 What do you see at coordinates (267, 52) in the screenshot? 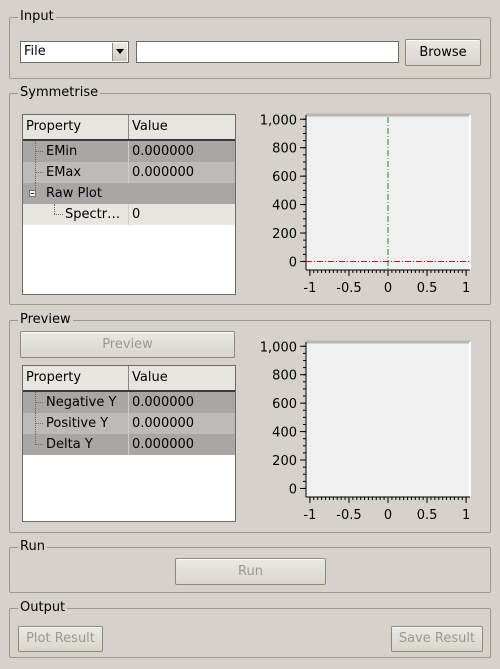
I see `file-path-input` at bounding box center [267, 52].